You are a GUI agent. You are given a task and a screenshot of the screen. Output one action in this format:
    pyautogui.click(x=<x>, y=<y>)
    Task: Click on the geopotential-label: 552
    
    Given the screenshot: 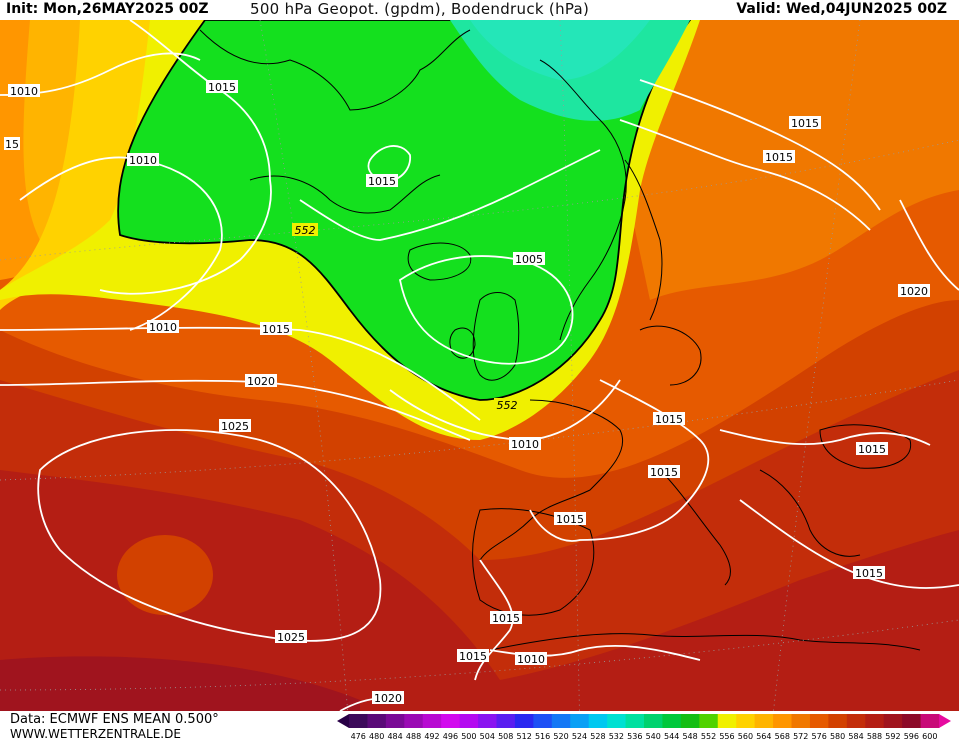 What is the action you would take?
    pyautogui.click(x=305, y=230)
    